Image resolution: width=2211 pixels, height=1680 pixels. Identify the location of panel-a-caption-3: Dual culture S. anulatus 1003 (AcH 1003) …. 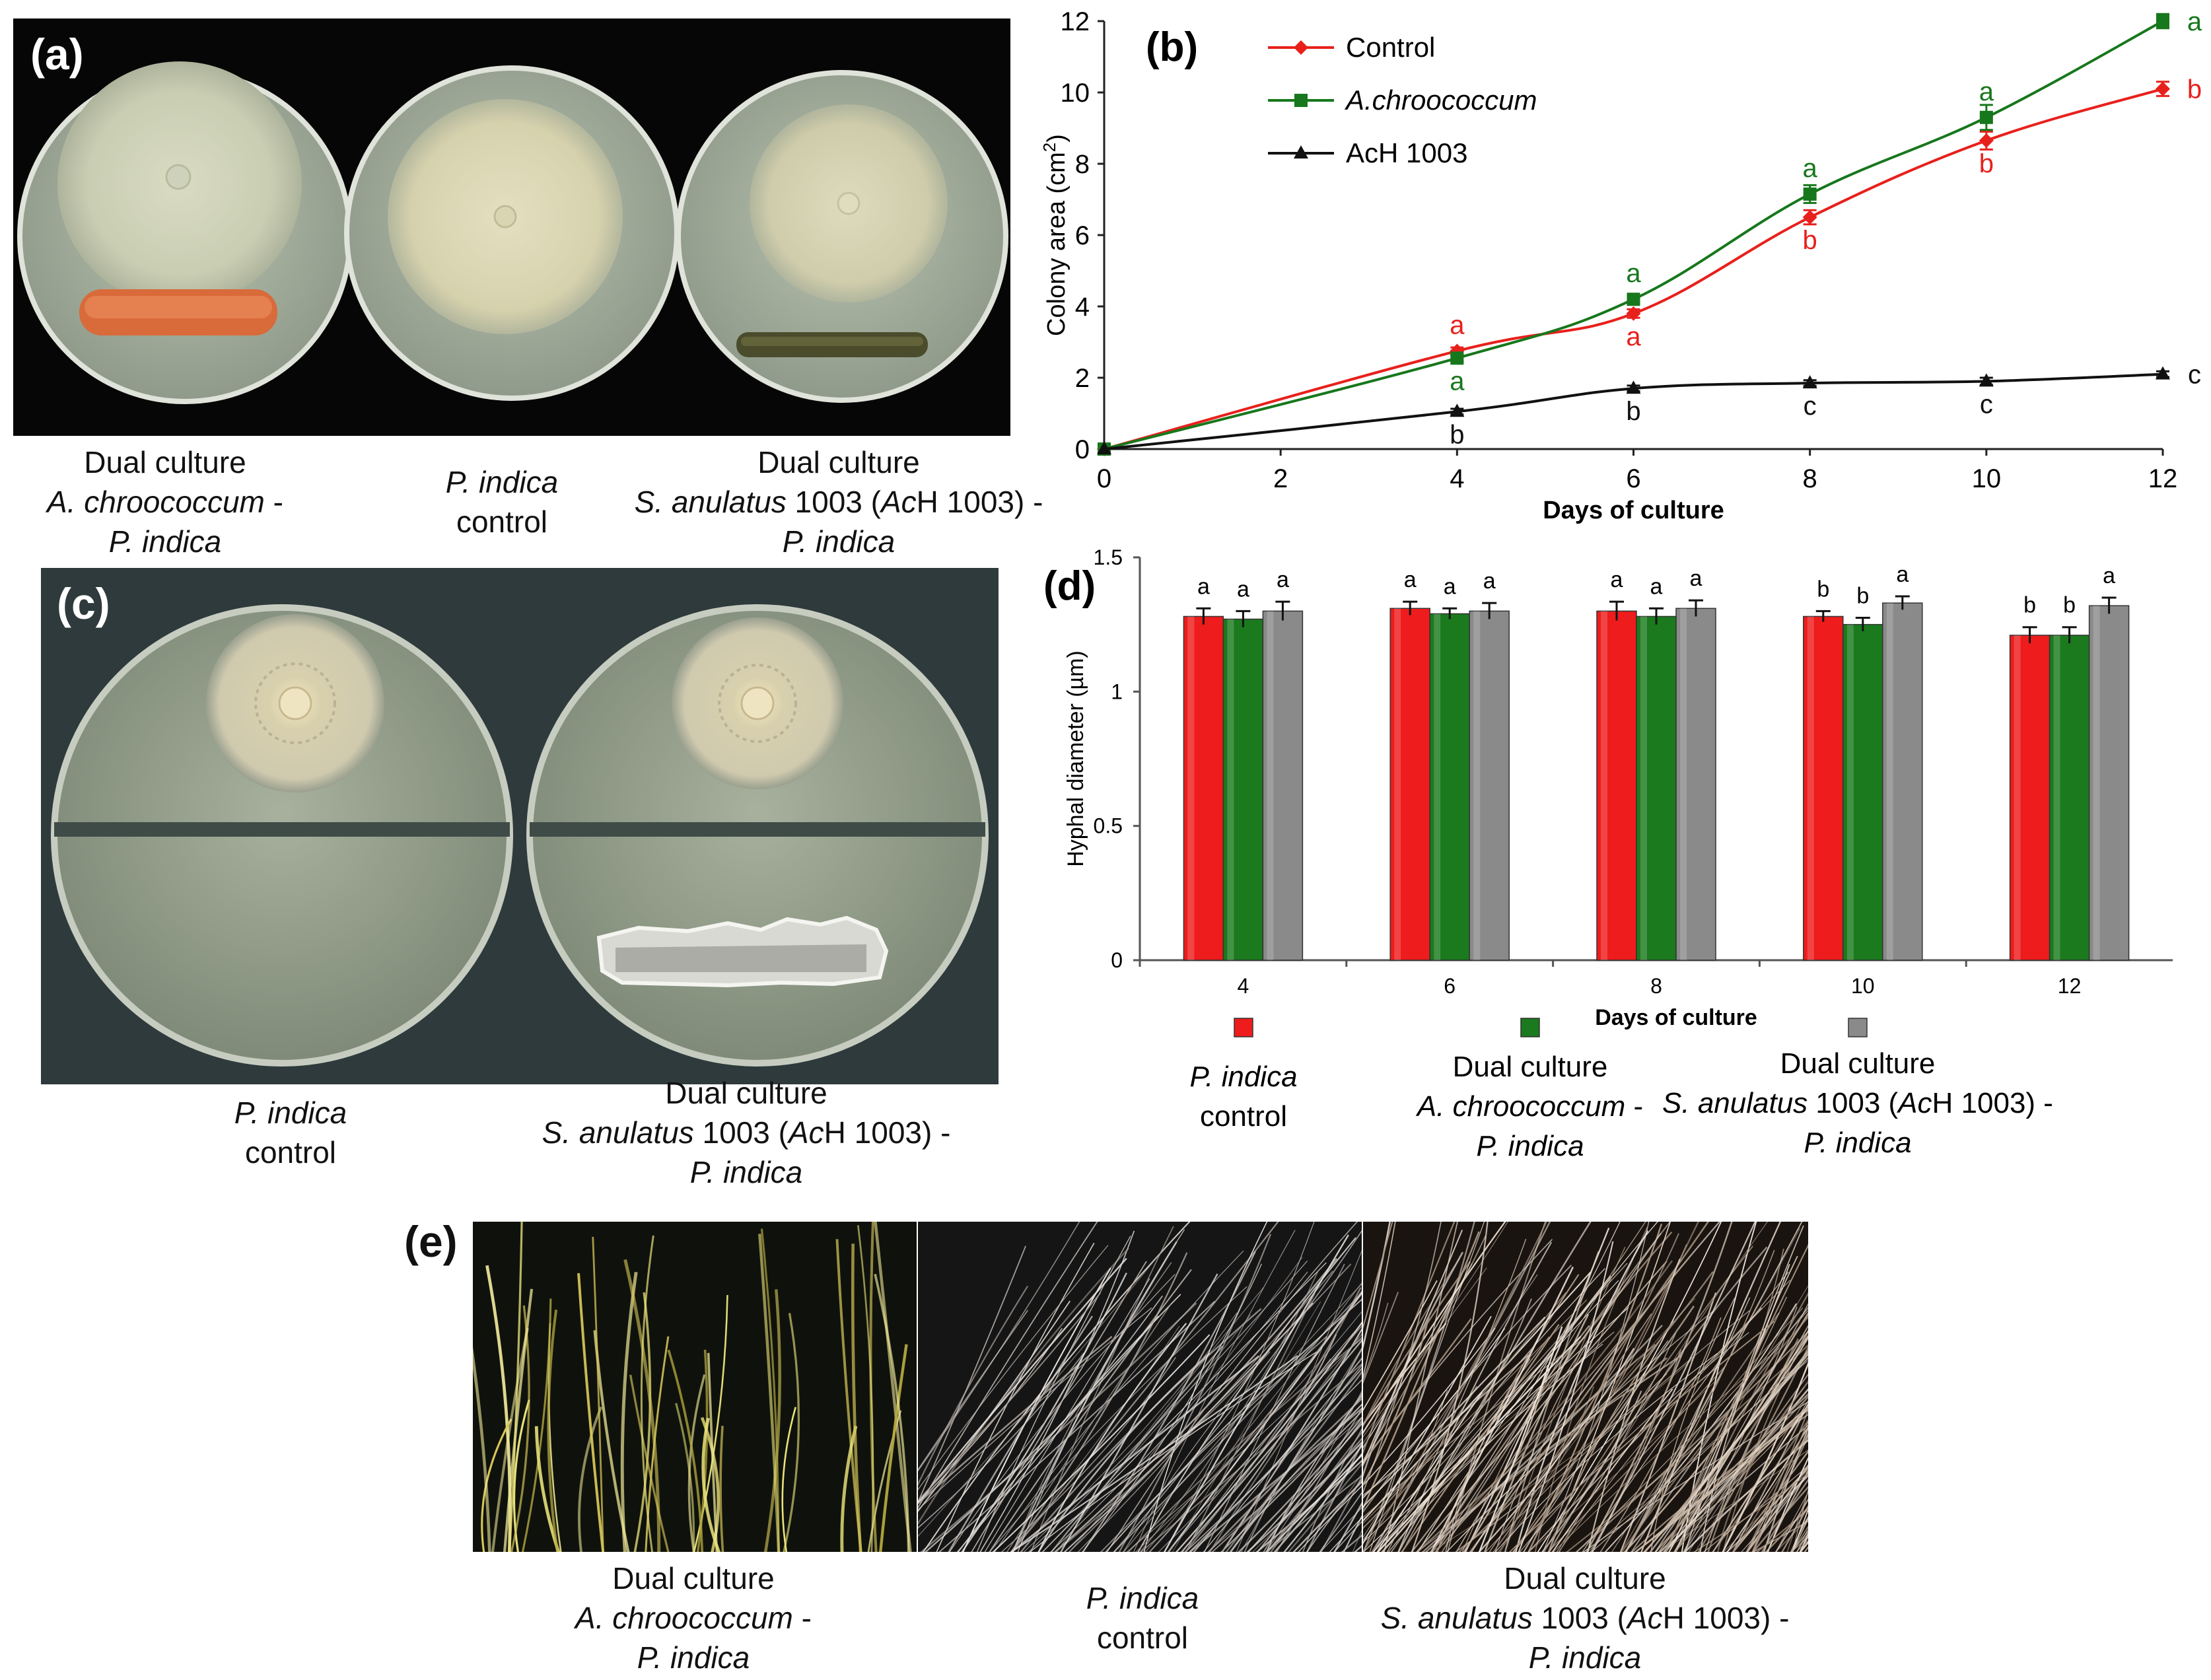
(839, 501).